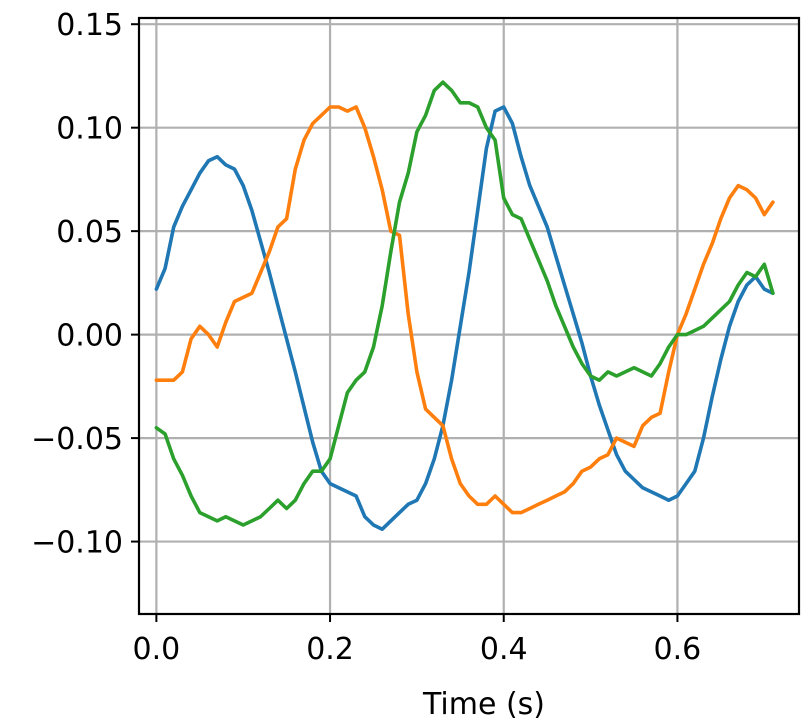 The image size is (807, 727). Describe the element at coordinates (678, 649) in the screenshot. I see `x-tick-label: 0.6` at that location.